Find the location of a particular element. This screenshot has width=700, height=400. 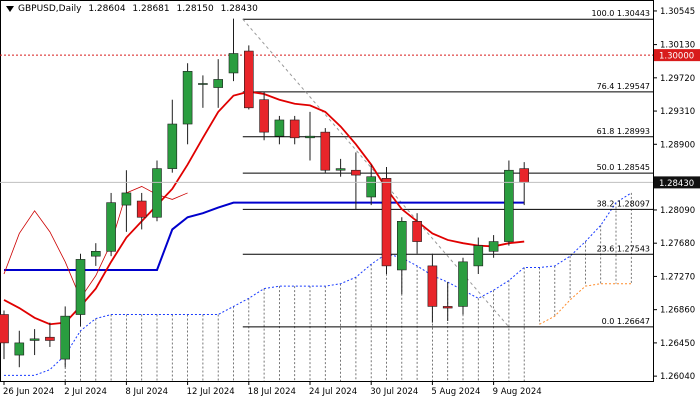

time-tick-label: 2 Jul 2024 is located at coordinates (85, 392).